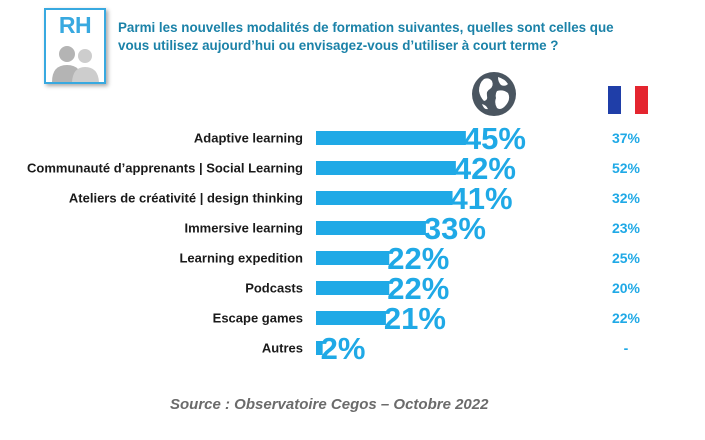 The image size is (705, 440). I want to click on flag-red-stripe, so click(641, 100).